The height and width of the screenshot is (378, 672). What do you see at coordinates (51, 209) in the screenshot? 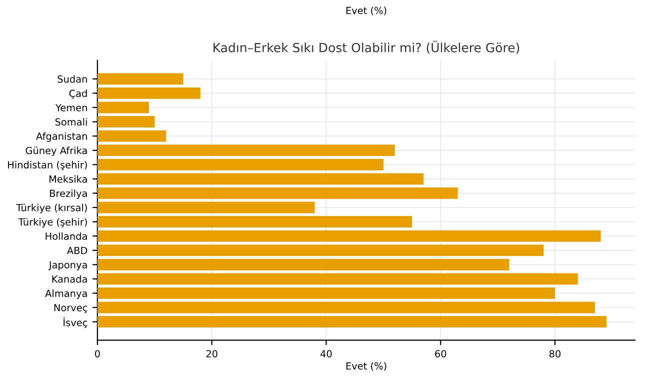
I see `y-tick-label: Türkiye (kırsal)` at bounding box center [51, 209].